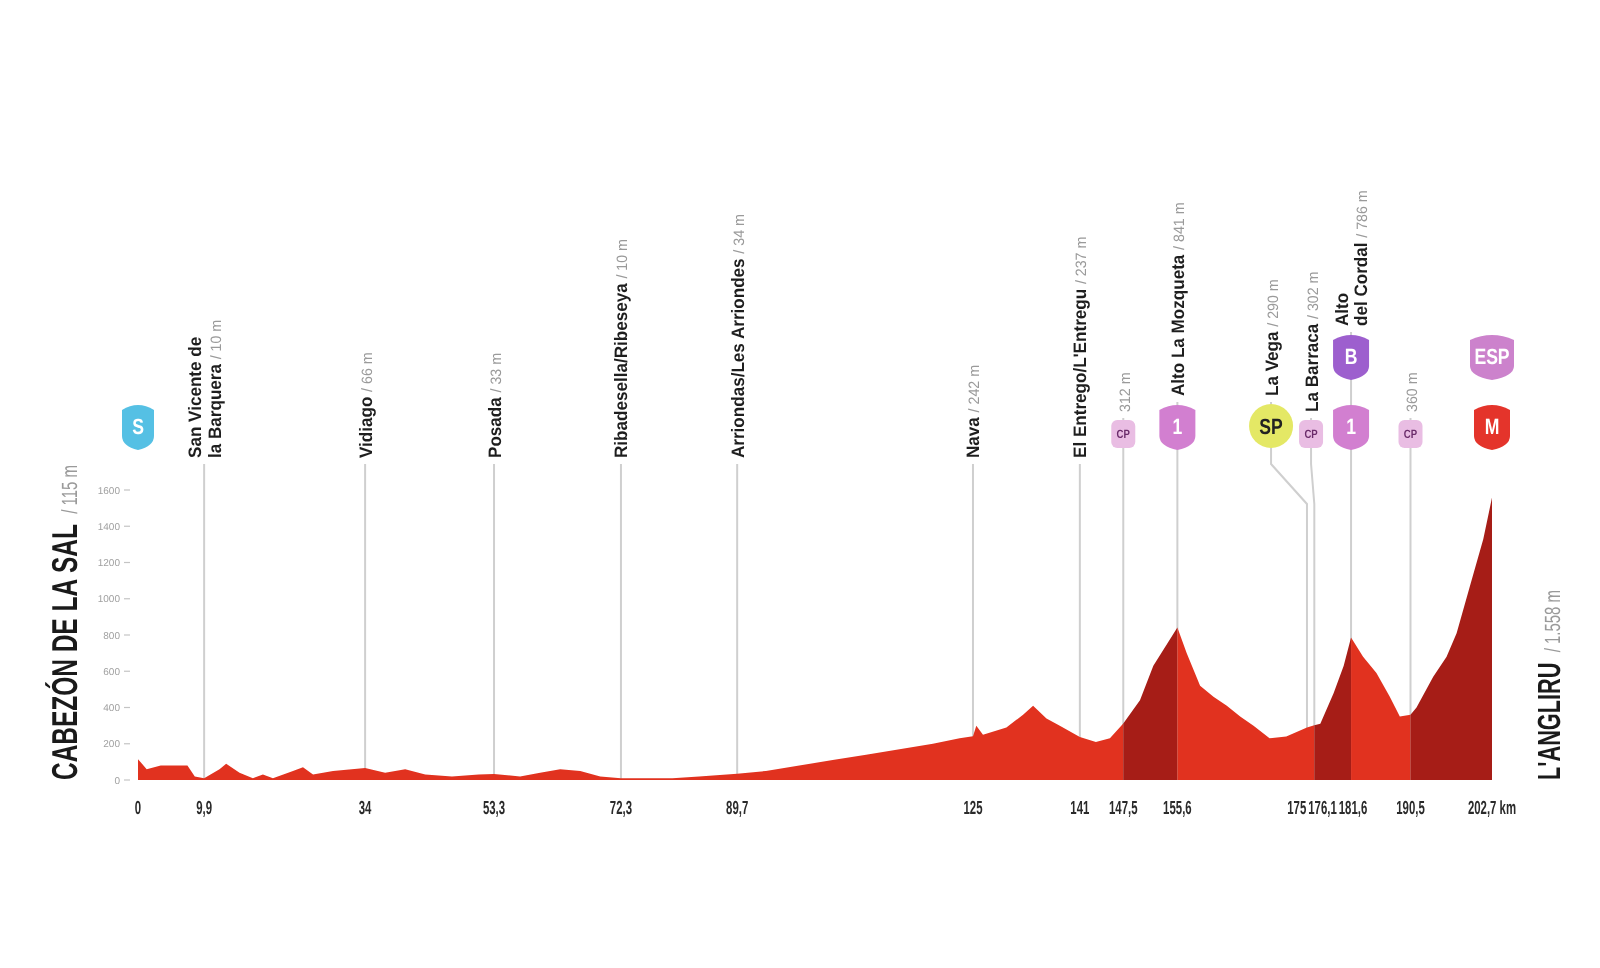  What do you see at coordinates (1351, 358) in the screenshot?
I see `text: B` at bounding box center [1351, 358].